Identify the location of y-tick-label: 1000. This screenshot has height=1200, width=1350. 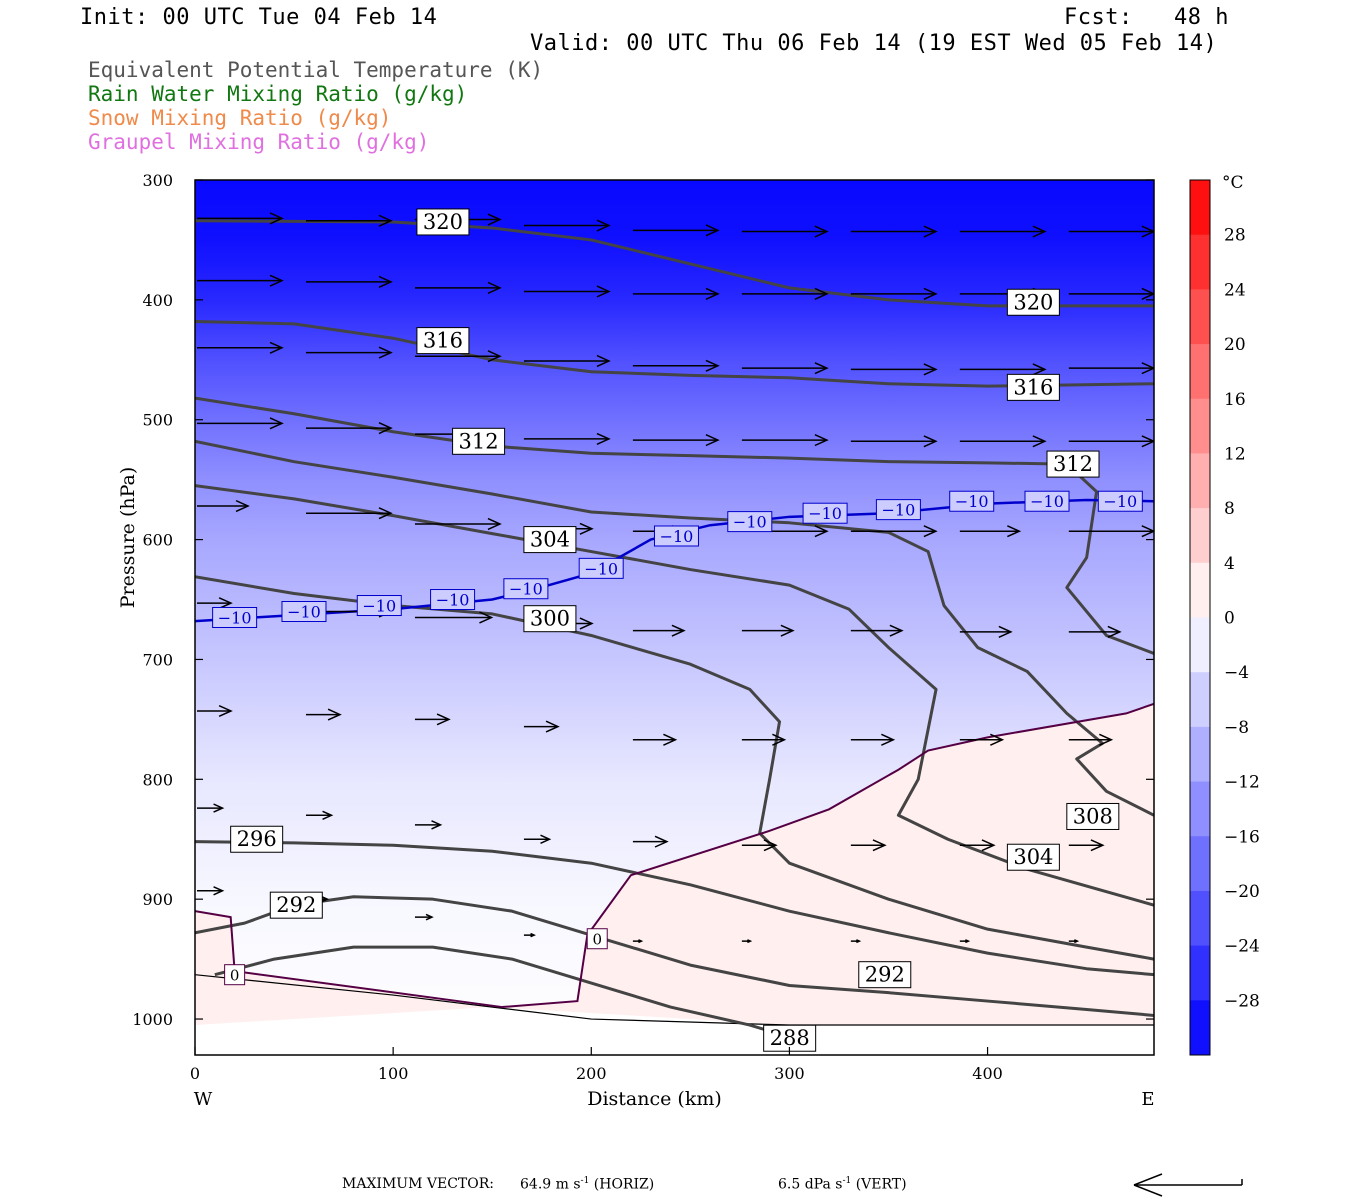
(152, 1019).